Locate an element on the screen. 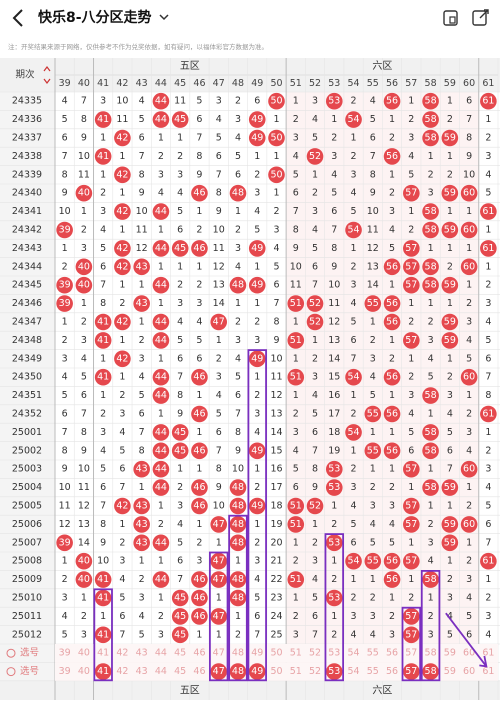  icon-detail is located at coordinates (452, 20).